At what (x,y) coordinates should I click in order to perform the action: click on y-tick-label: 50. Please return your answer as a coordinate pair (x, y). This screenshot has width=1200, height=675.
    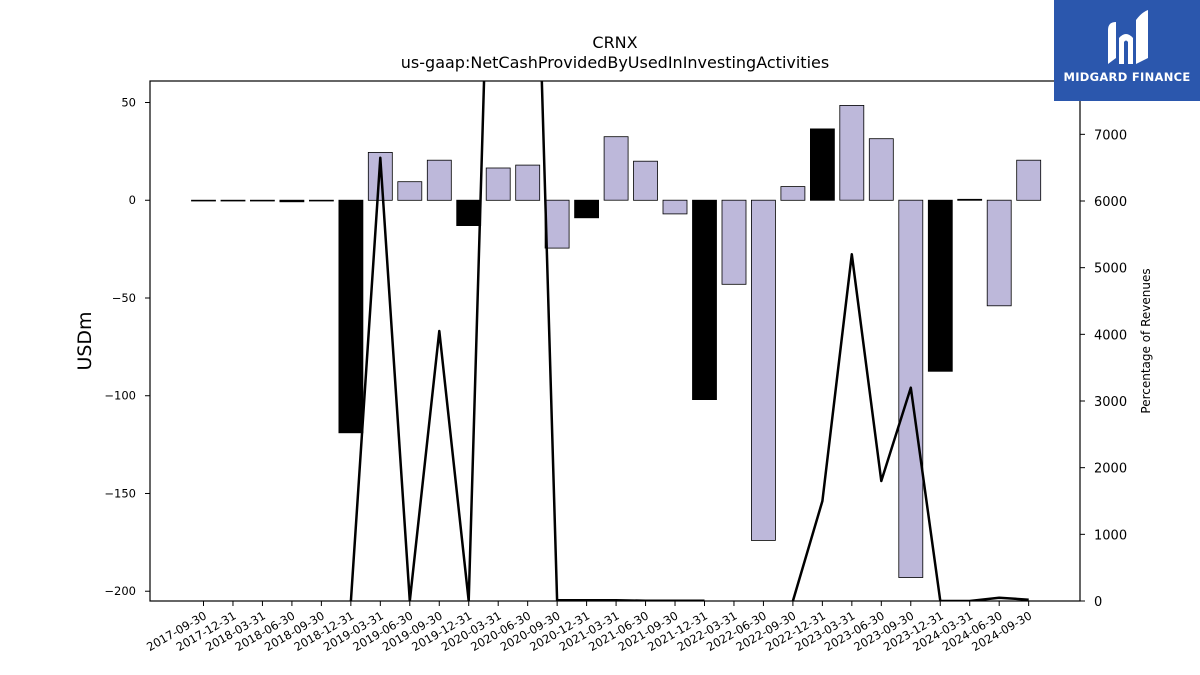
    Looking at the image, I should click on (128, 103).